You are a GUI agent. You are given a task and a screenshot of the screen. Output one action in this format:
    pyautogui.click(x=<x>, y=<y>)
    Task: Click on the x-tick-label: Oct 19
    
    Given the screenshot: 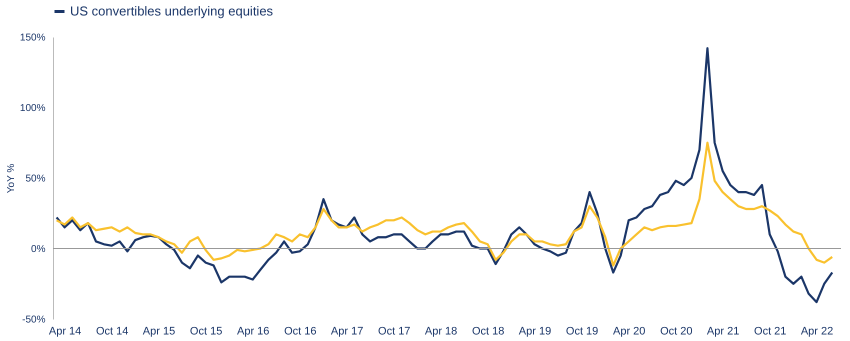 What is the action you would take?
    pyautogui.click(x=582, y=332)
    